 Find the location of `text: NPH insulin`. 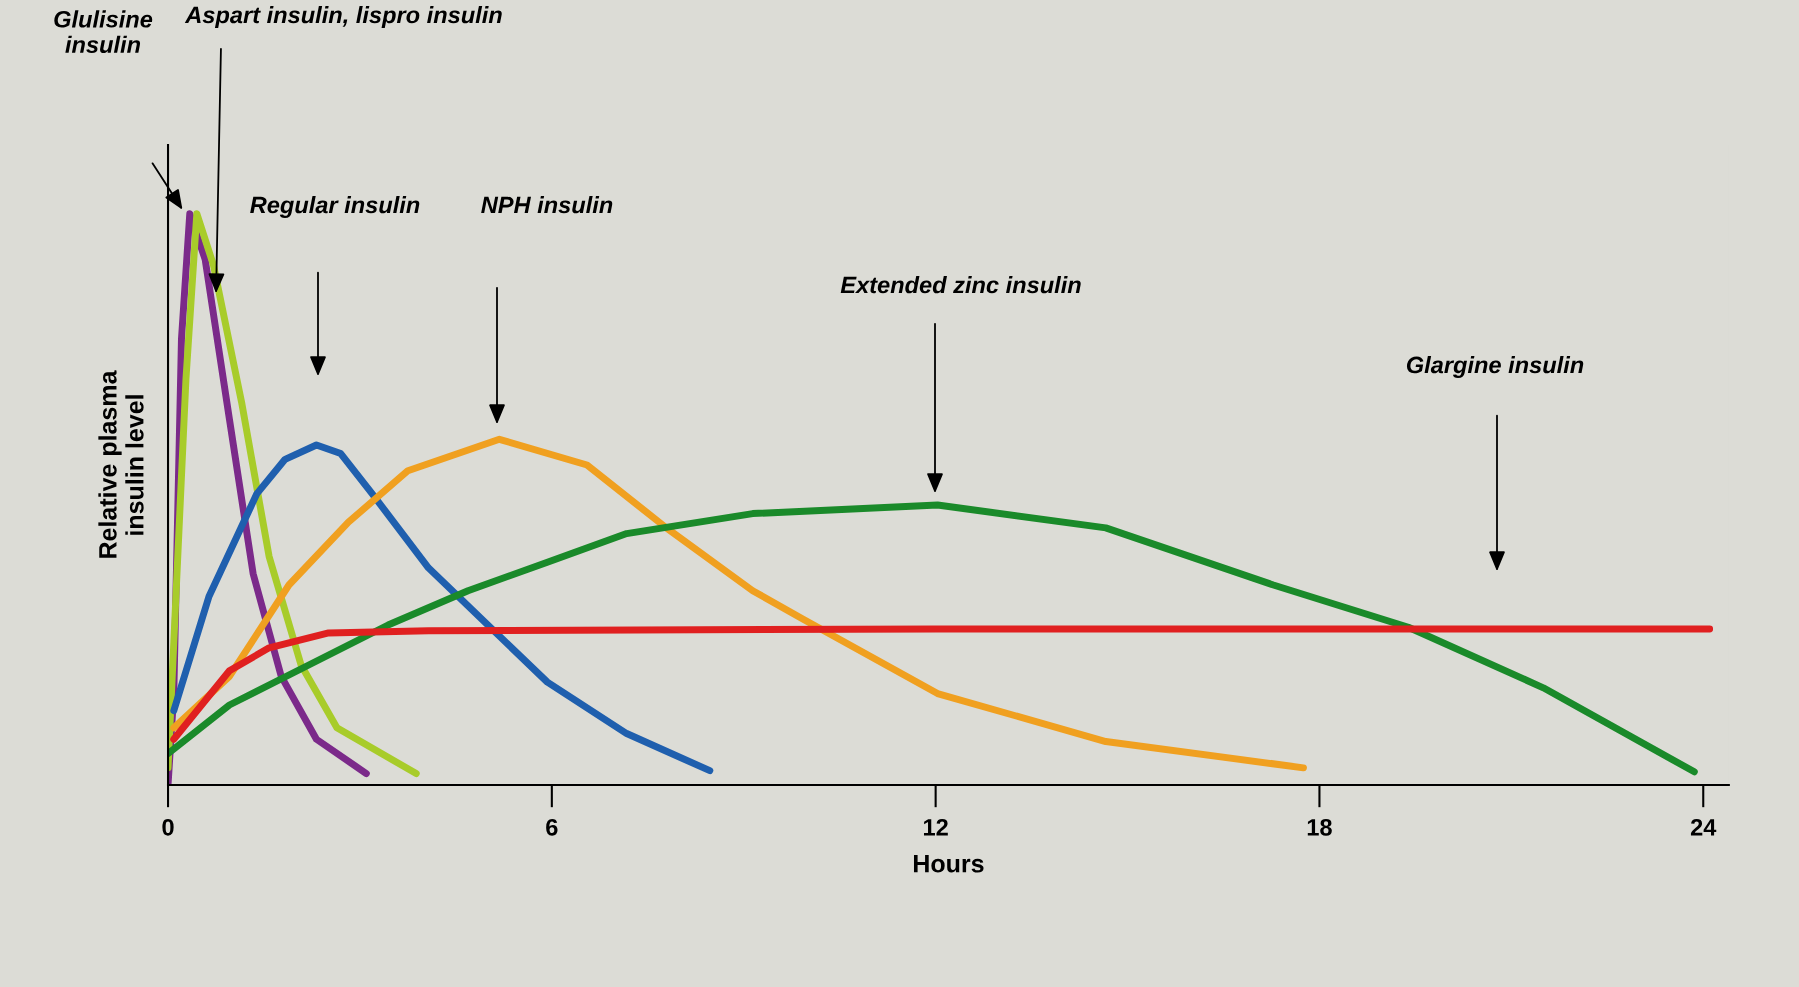

text: NPH insulin is located at coordinates (547, 205).